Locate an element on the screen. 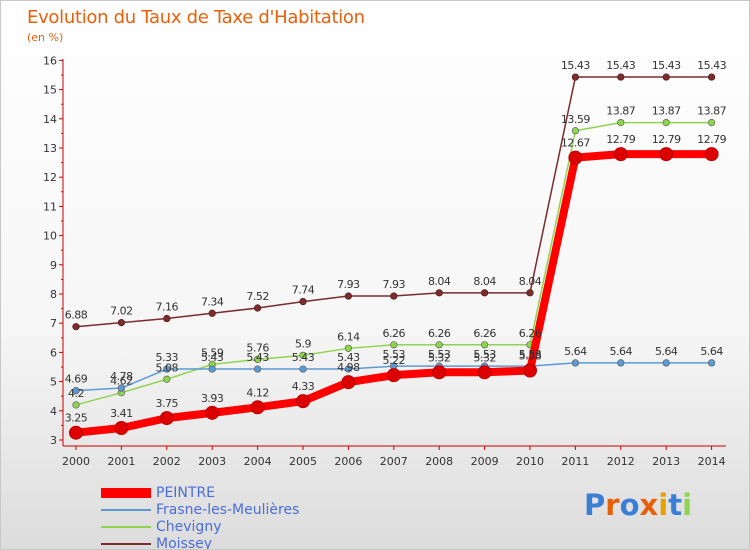  data-label: 5.22 is located at coordinates (394, 360).